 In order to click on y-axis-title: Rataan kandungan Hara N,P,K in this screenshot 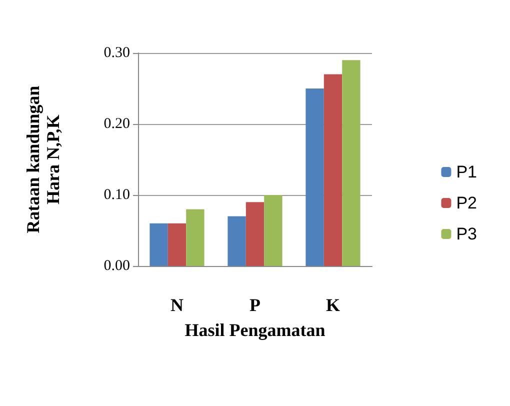, I will do `click(43, 160)`.